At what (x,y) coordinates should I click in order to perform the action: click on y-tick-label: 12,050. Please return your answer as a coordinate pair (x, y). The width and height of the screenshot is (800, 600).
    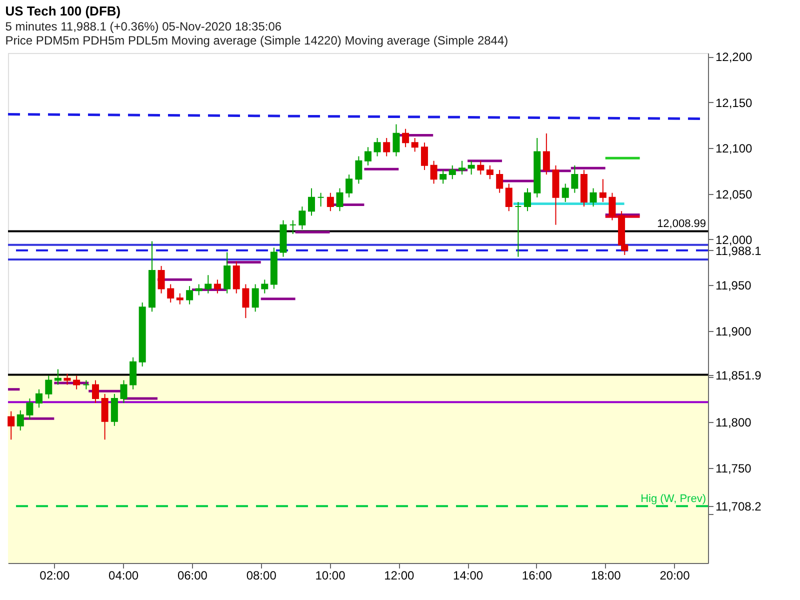
    Looking at the image, I should click on (734, 194).